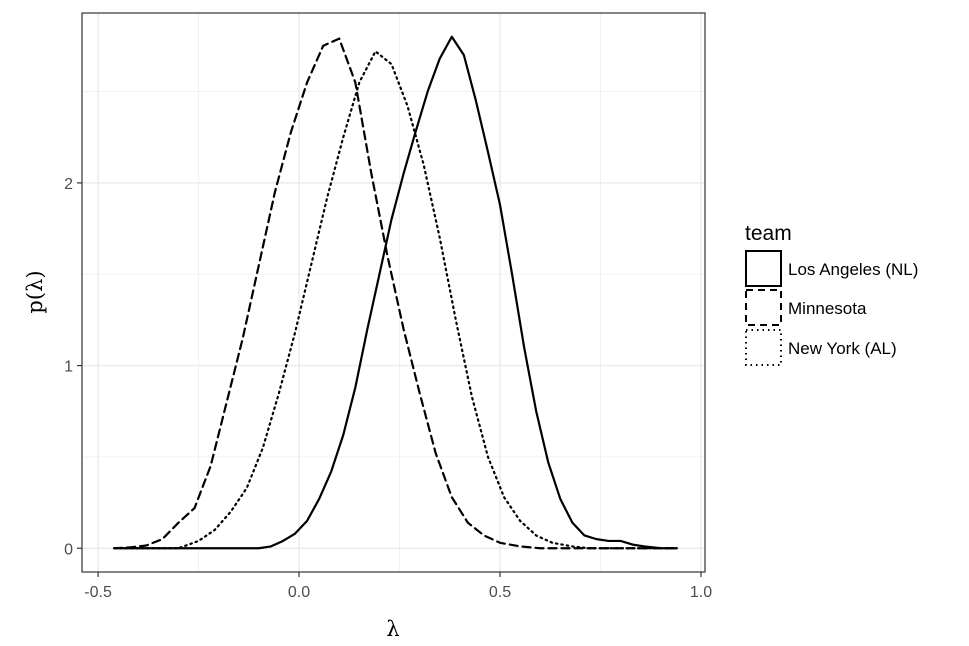 This screenshot has height=646, width=969. I want to click on y-tick-label: 2, so click(68, 184).